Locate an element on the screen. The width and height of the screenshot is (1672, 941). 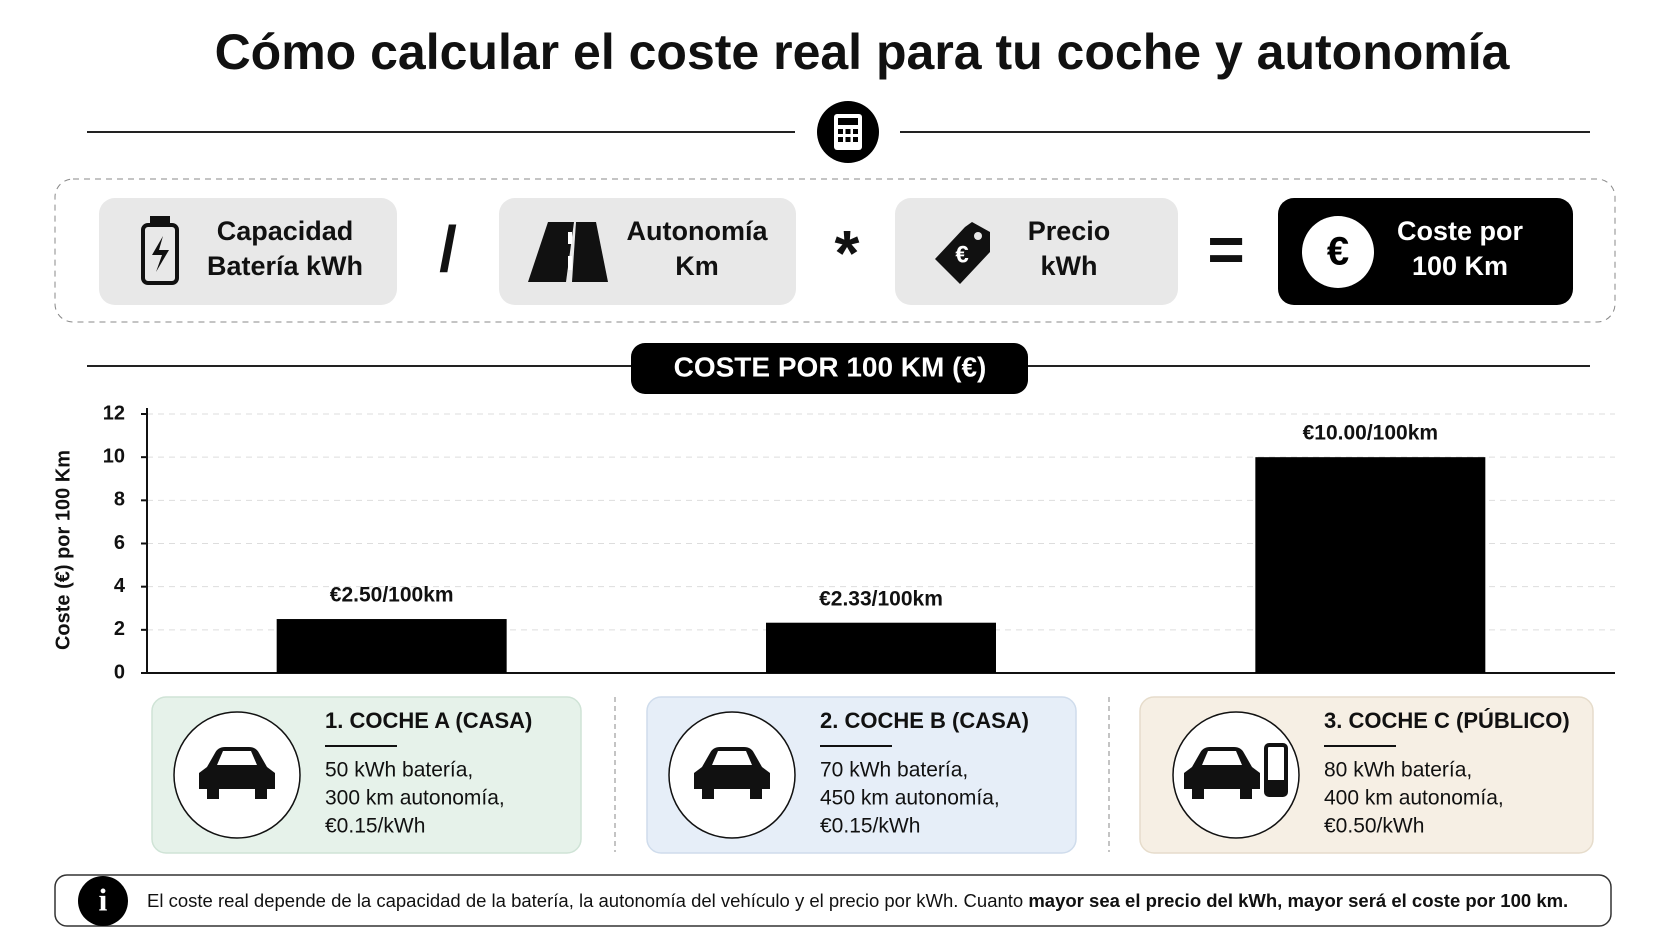
y-tick-label: 10 is located at coordinates (114, 456).